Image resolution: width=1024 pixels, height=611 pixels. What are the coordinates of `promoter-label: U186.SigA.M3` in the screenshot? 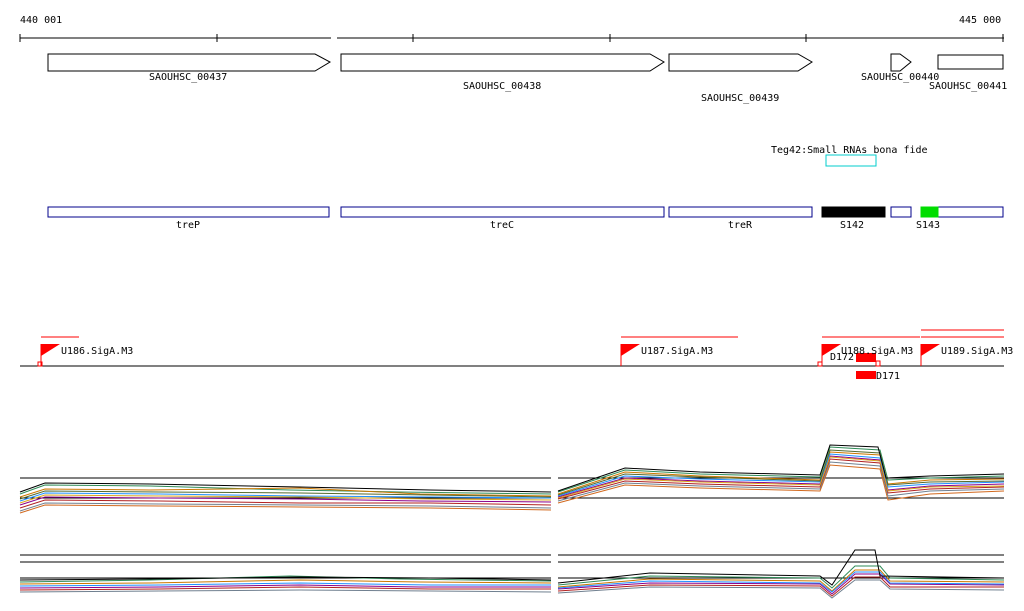 It's located at (97, 351).